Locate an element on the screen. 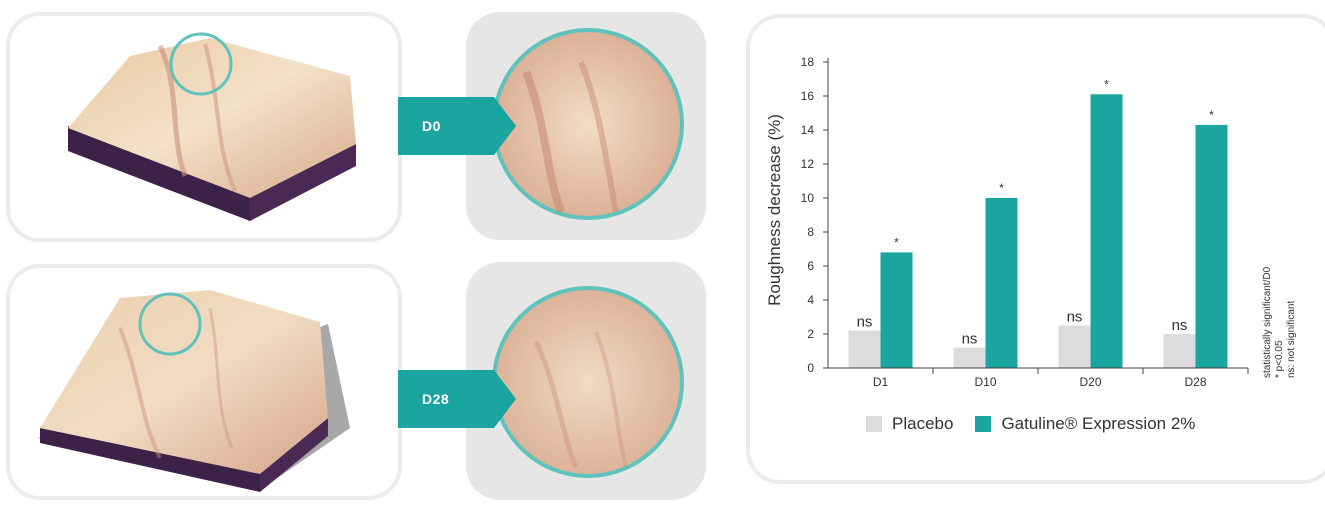 This screenshot has width=1325, height=505. bar-gatuline-d28 is located at coordinates (1211, 246).